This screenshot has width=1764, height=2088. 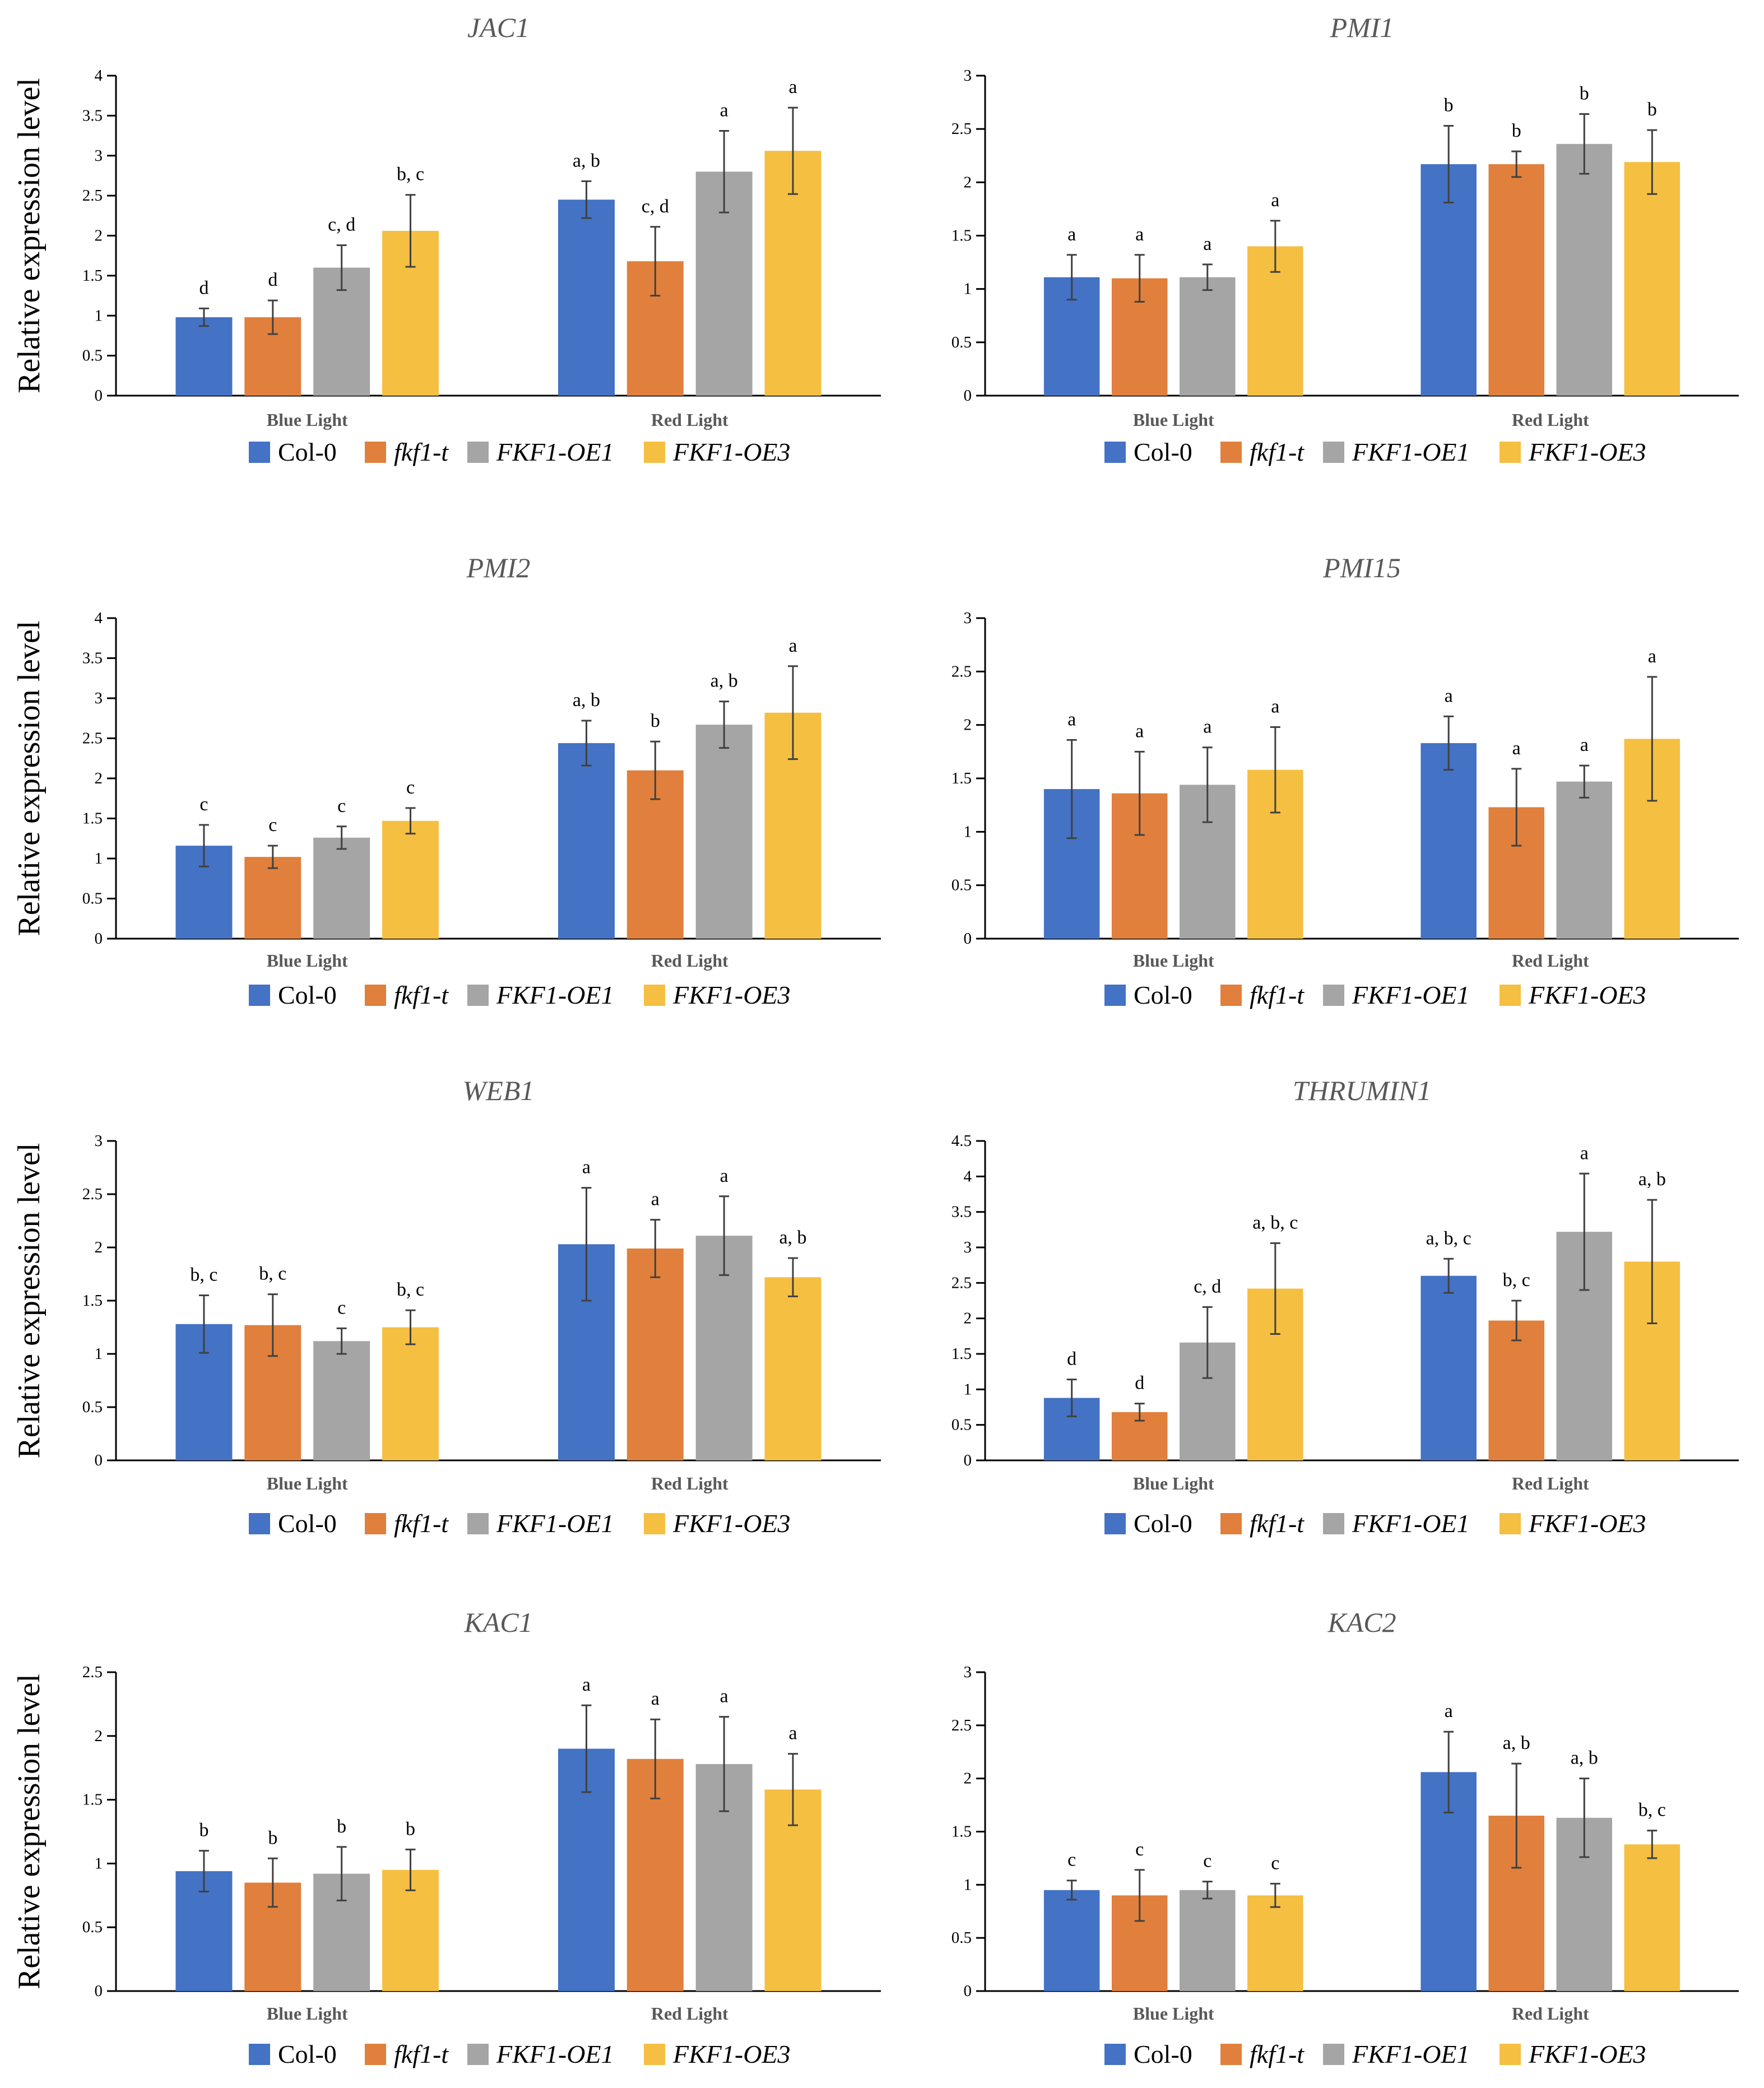 What do you see at coordinates (1584, 269) in the screenshot?
I see `bar-fkf1-oe1-red-light` at bounding box center [1584, 269].